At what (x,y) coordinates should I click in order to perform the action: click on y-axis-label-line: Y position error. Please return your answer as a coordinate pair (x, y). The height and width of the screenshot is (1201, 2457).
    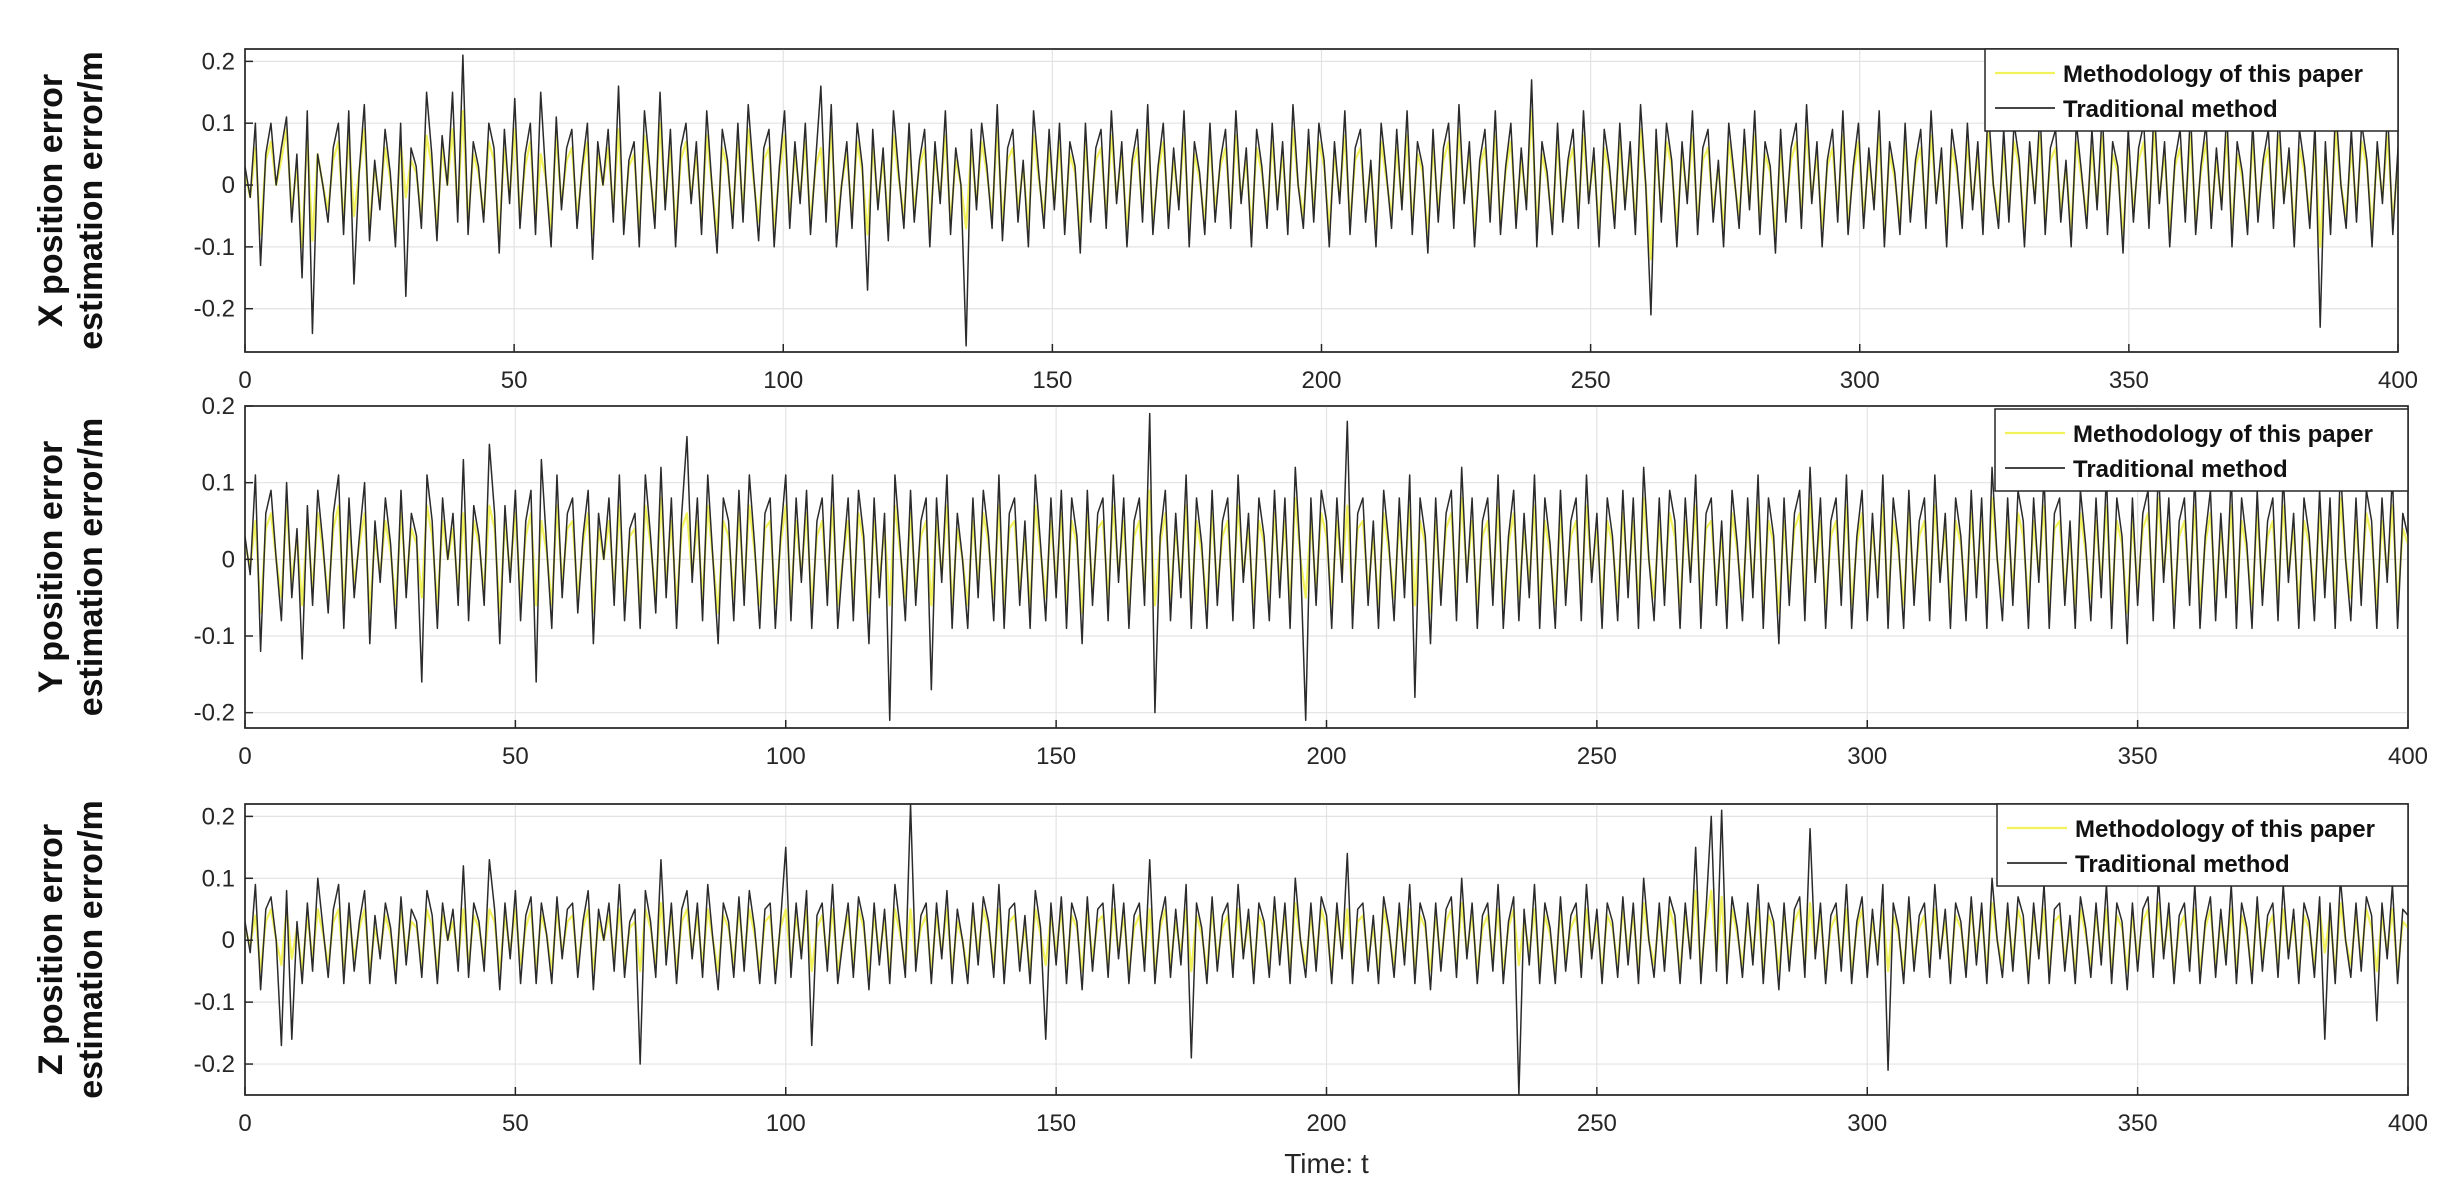
    Looking at the image, I should click on (51, 567).